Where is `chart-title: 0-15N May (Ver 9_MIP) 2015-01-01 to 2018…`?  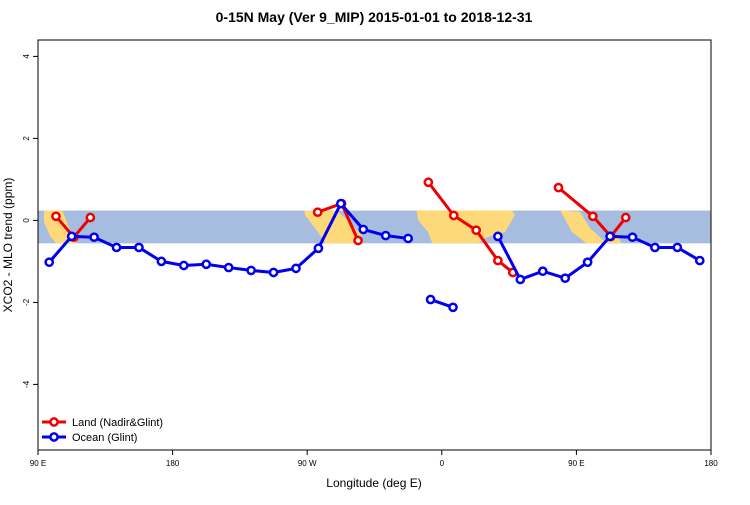
chart-title: 0-15N May (Ver 9_MIP) 2015-01-01 to 2018… is located at coordinates (374, 17).